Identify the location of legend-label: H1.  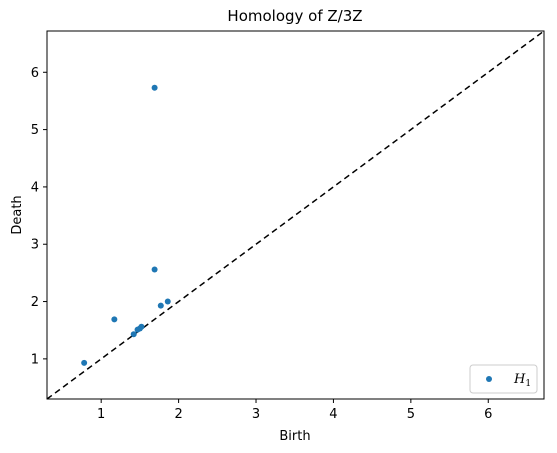
(522, 380).